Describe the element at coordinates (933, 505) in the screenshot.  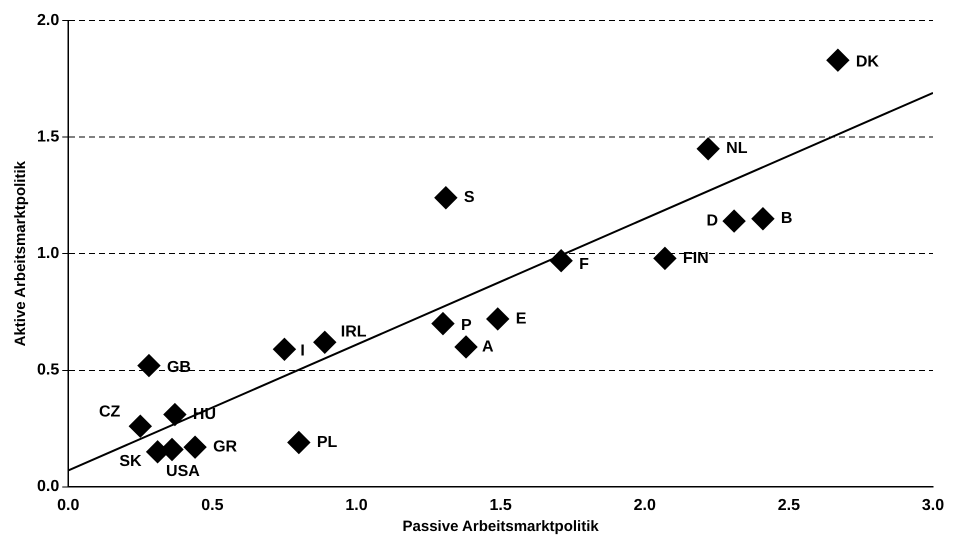
I see `x-tick-label: 3.0` at that location.